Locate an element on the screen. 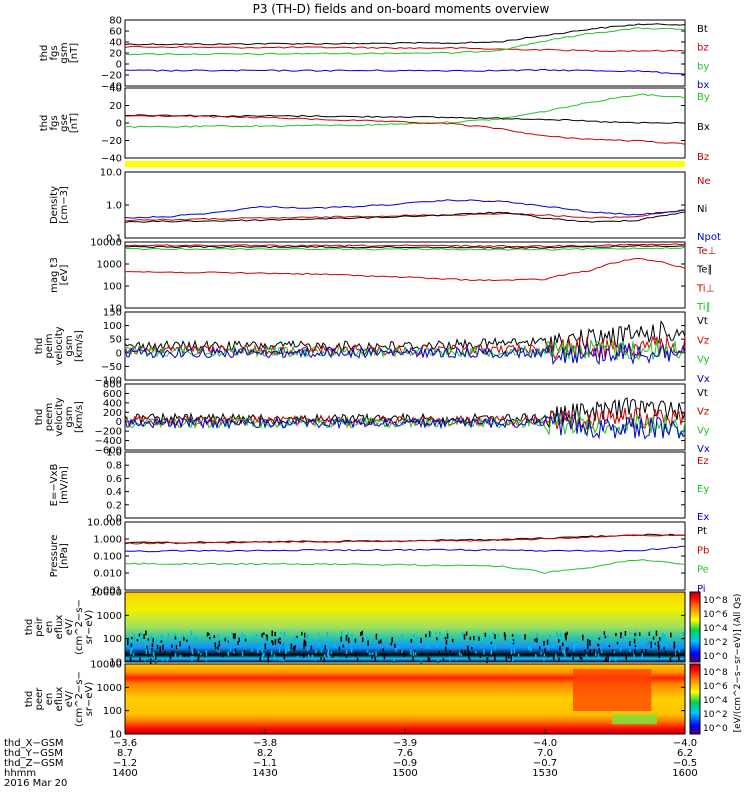 This screenshot has width=750, height=800. x-row-value: 6.2 is located at coordinates (685, 753).